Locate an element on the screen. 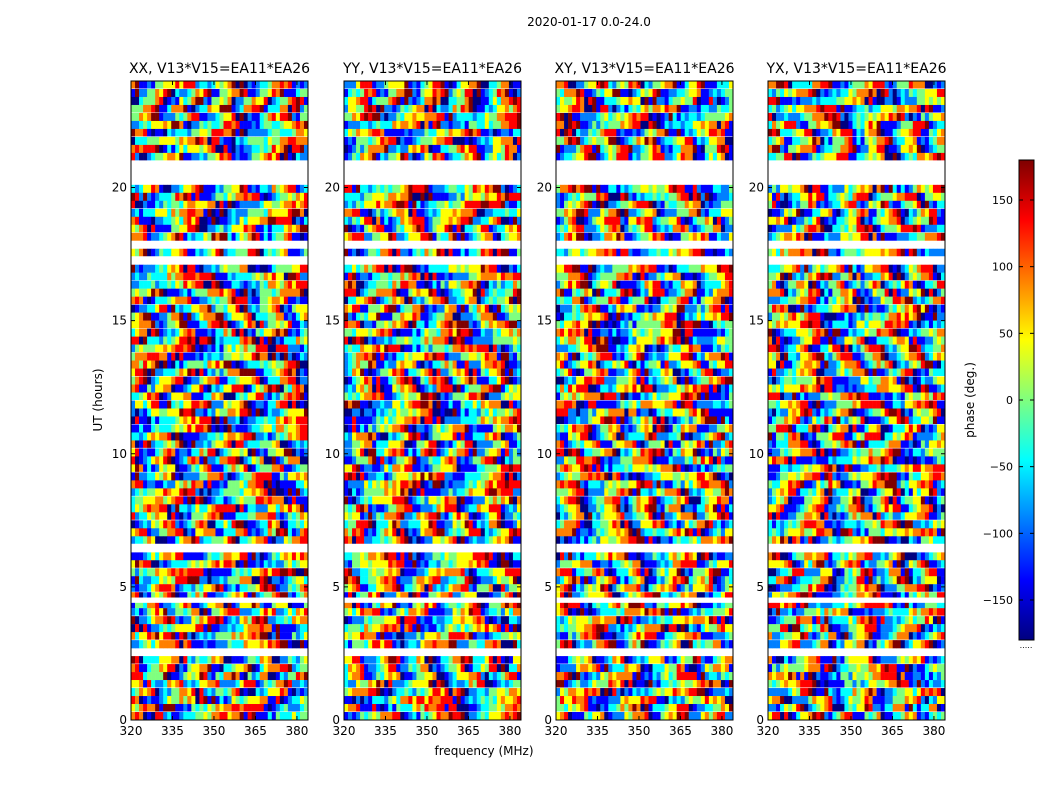 The width and height of the screenshot is (1050, 800). x-tick-label: 380 is located at coordinates (296, 731).